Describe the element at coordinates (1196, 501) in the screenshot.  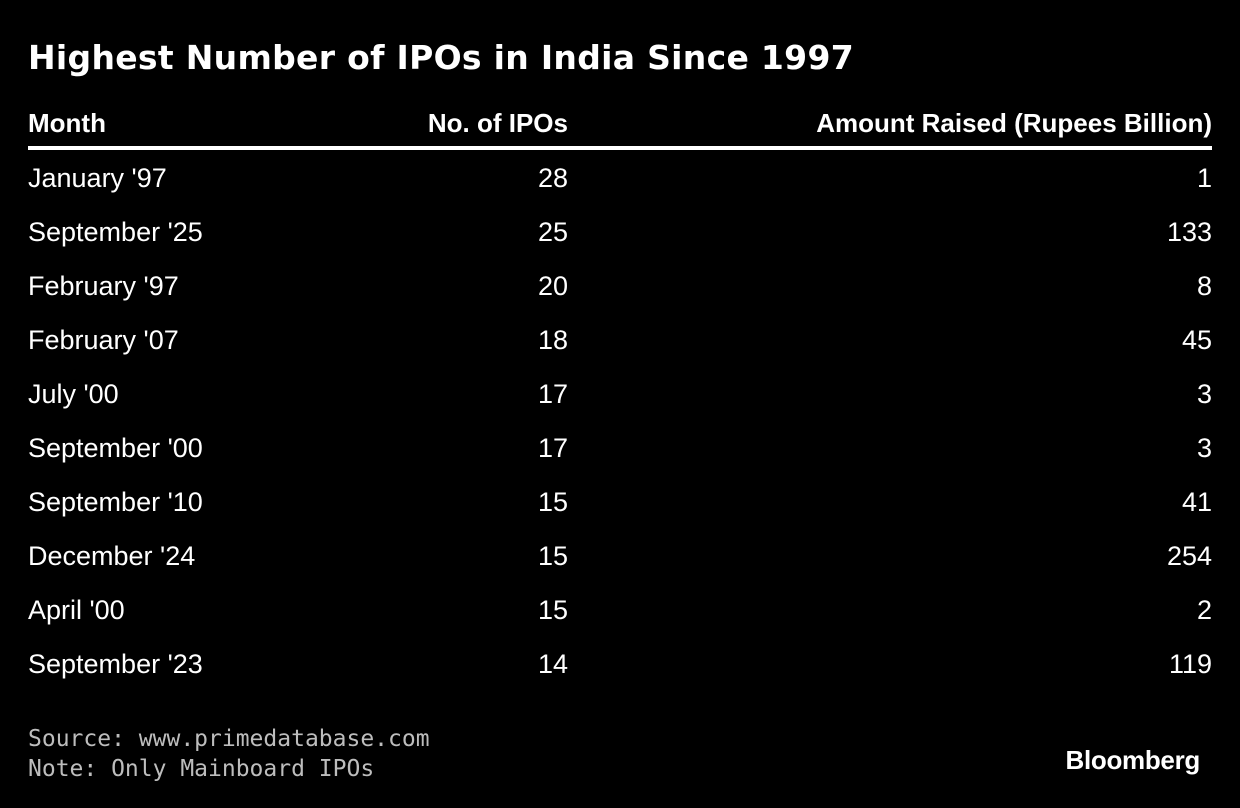
I see `amount-raised-cell: 41` at that location.